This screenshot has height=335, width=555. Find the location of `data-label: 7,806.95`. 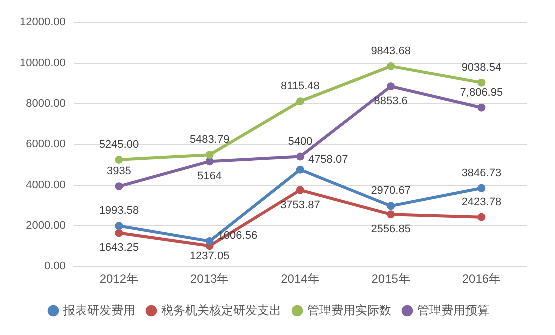

data-label: 7,806.95 is located at coordinates (482, 92).